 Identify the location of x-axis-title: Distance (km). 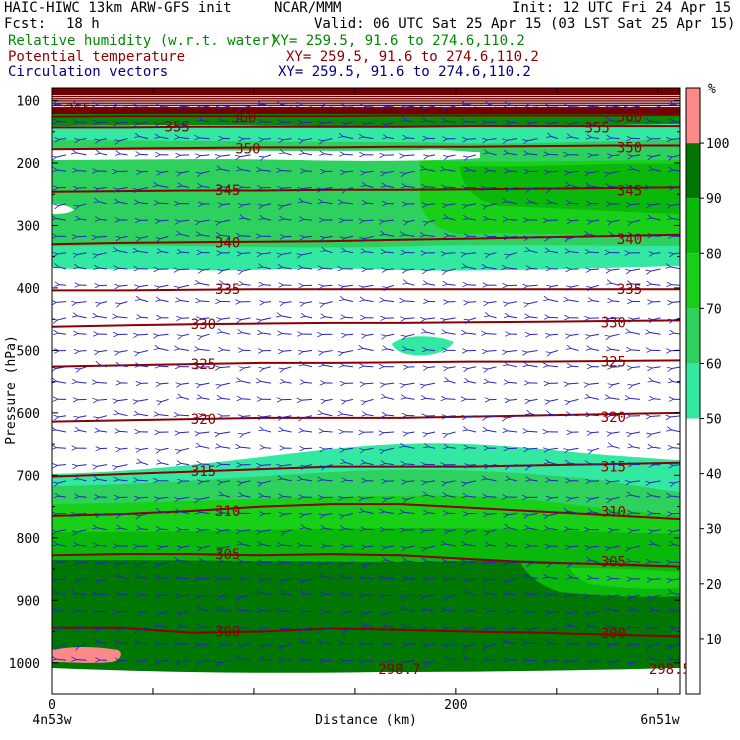
(366, 720).